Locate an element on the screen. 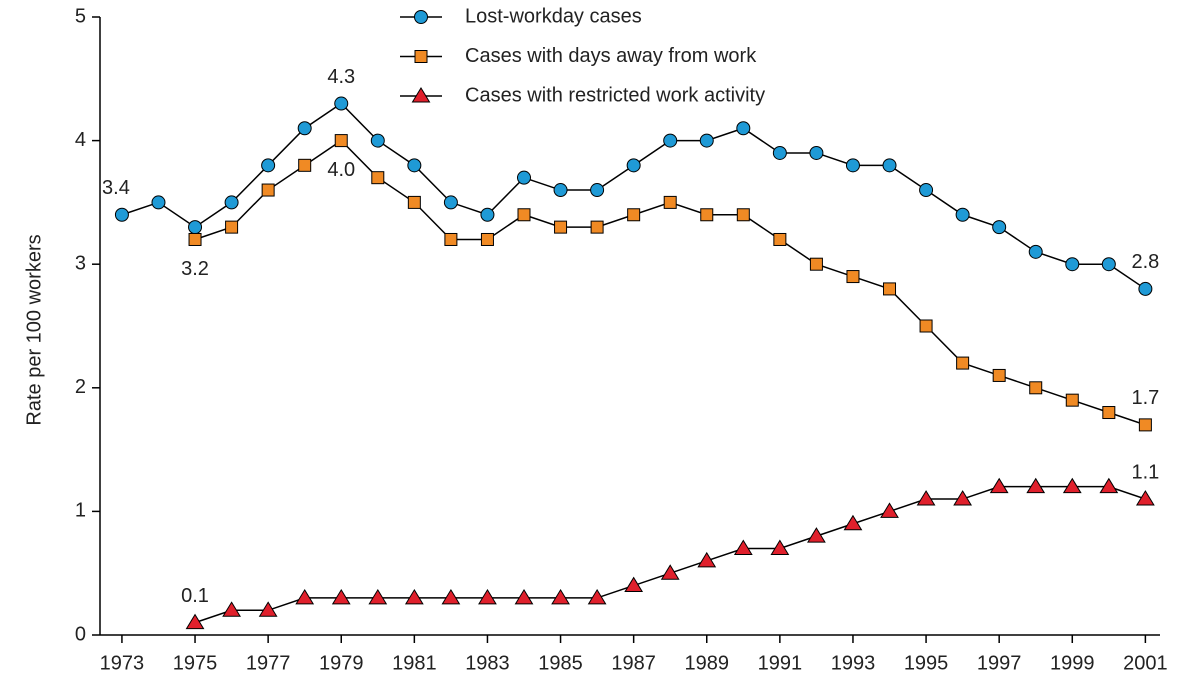 The width and height of the screenshot is (1195, 685). x-tick-label: 1985 is located at coordinates (560, 663).